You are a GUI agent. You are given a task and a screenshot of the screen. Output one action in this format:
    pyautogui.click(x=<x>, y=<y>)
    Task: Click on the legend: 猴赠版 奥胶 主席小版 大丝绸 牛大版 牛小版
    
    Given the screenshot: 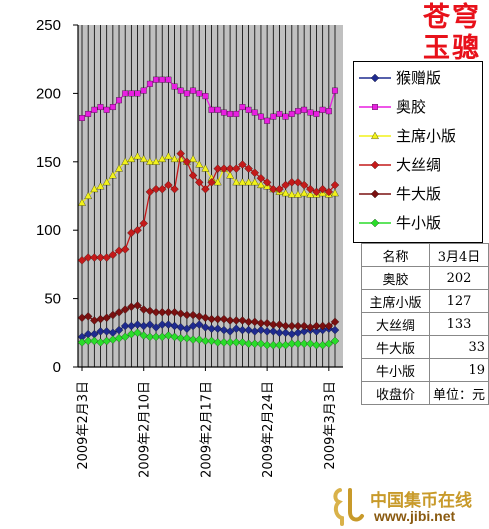 What is the action you would take?
    pyautogui.click(x=418, y=152)
    